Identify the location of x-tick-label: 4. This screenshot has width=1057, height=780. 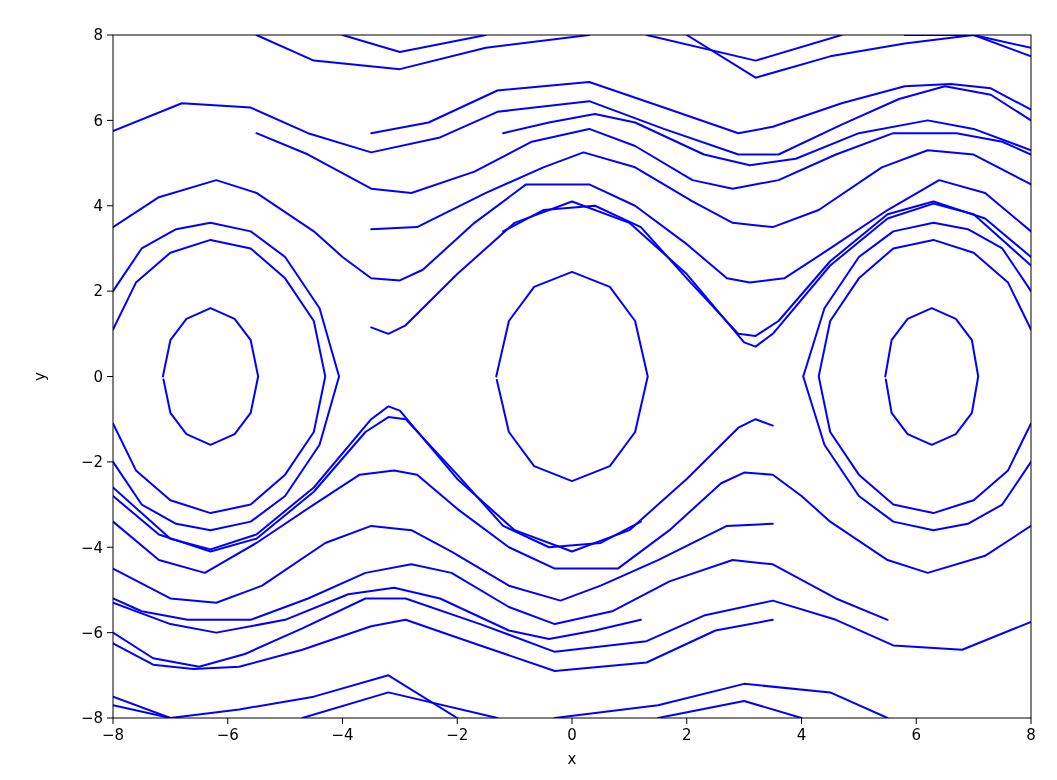
(801, 735).